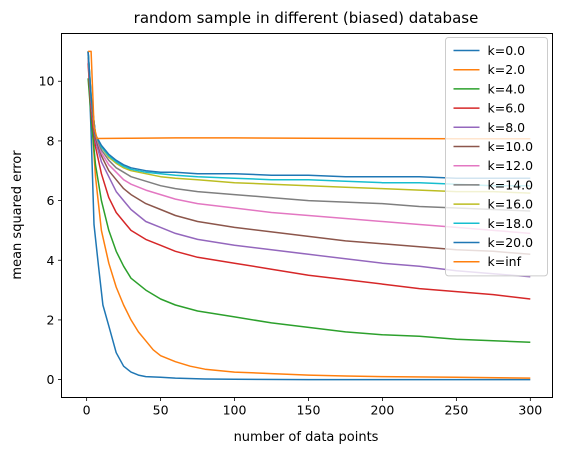 Image resolution: width=563 pixels, height=453 pixels. What do you see at coordinates (87, 410) in the screenshot?
I see `x-tick-label: 0` at bounding box center [87, 410].